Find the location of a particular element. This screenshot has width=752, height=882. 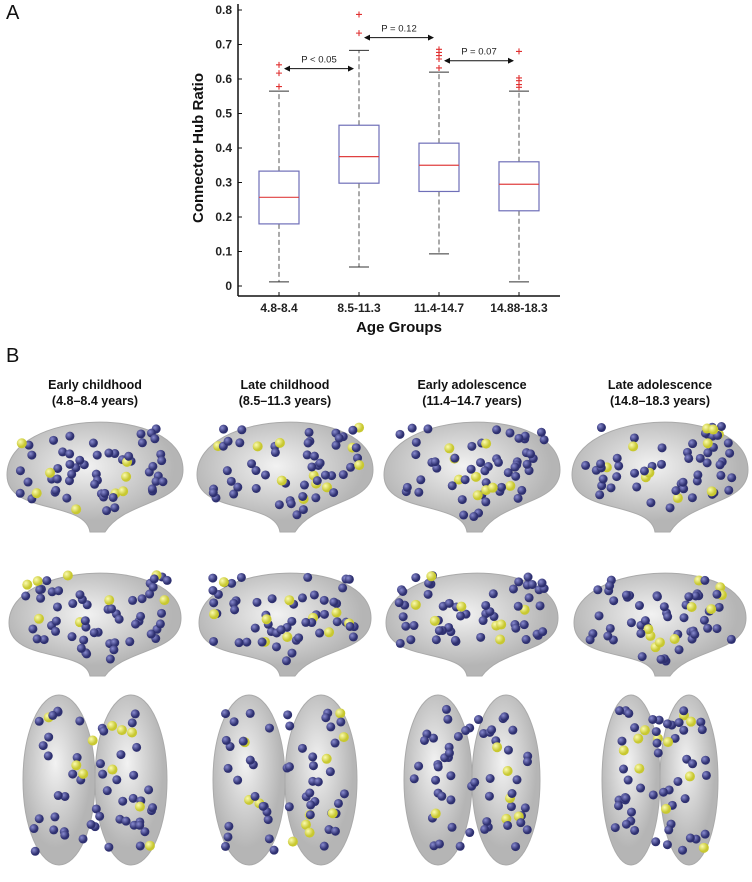

column-title-main: Late childhood is located at coordinates (285, 385).